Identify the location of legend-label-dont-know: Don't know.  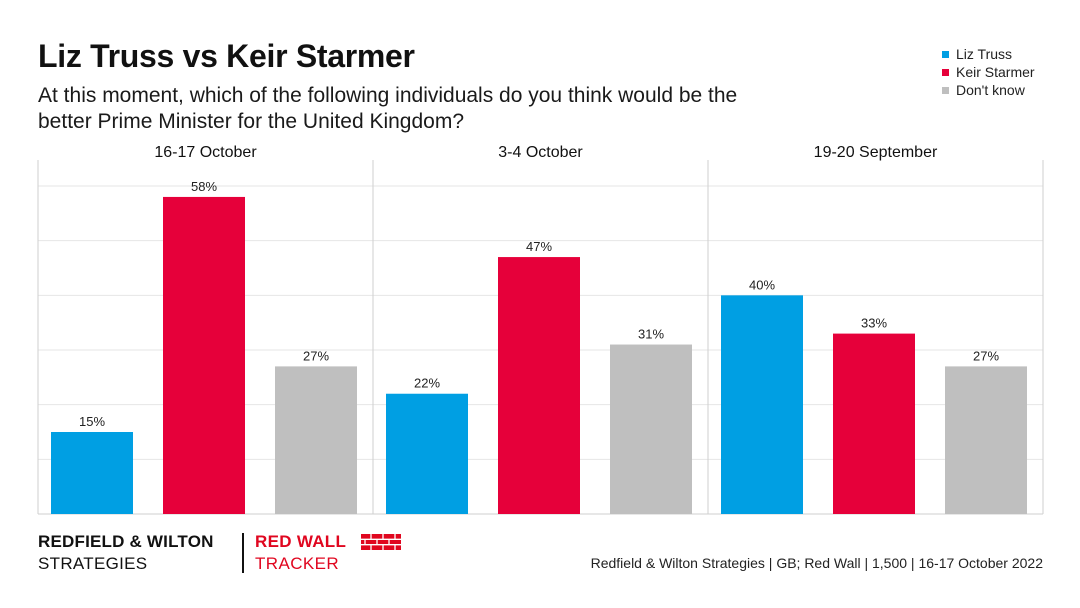
(990, 90).